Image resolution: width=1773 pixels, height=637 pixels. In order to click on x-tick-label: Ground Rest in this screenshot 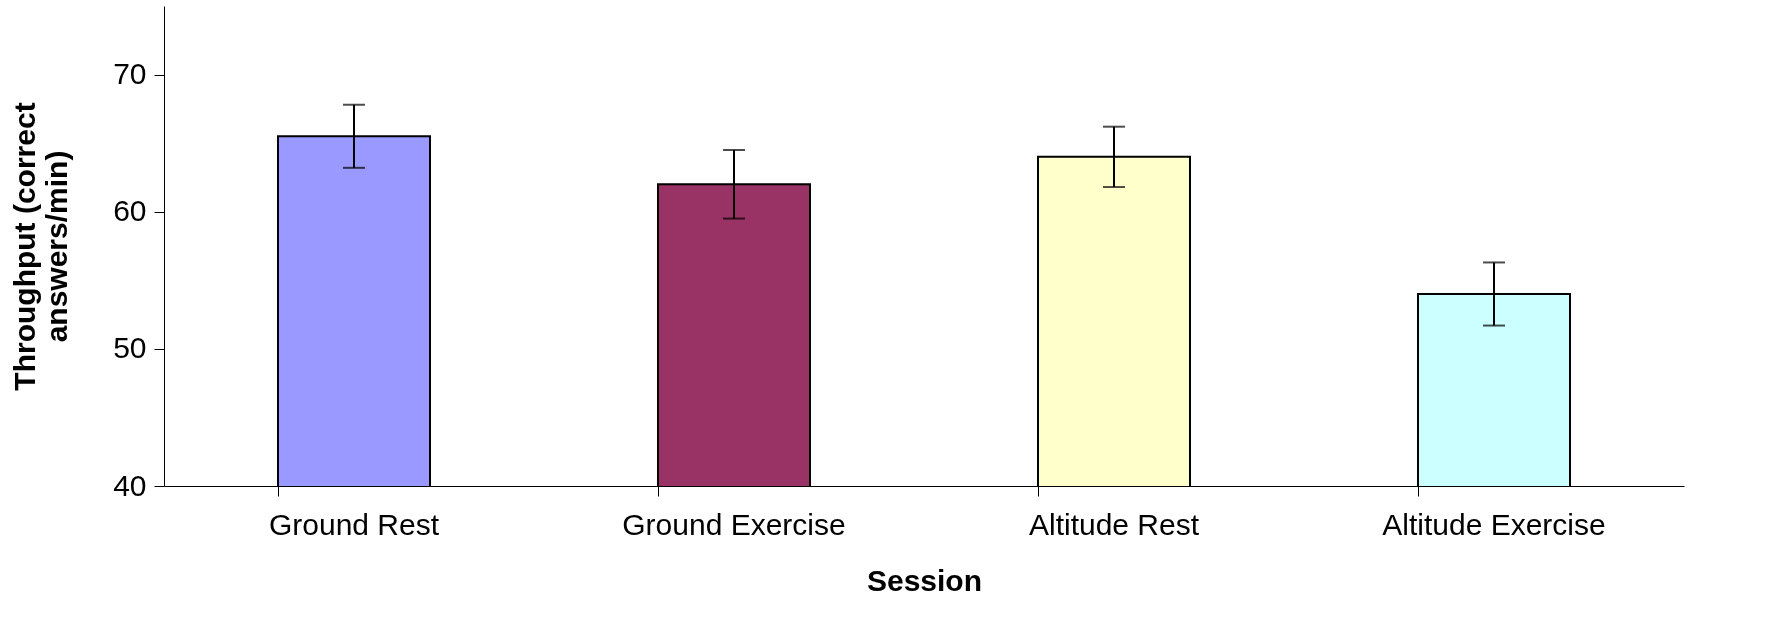, I will do `click(354, 524)`.